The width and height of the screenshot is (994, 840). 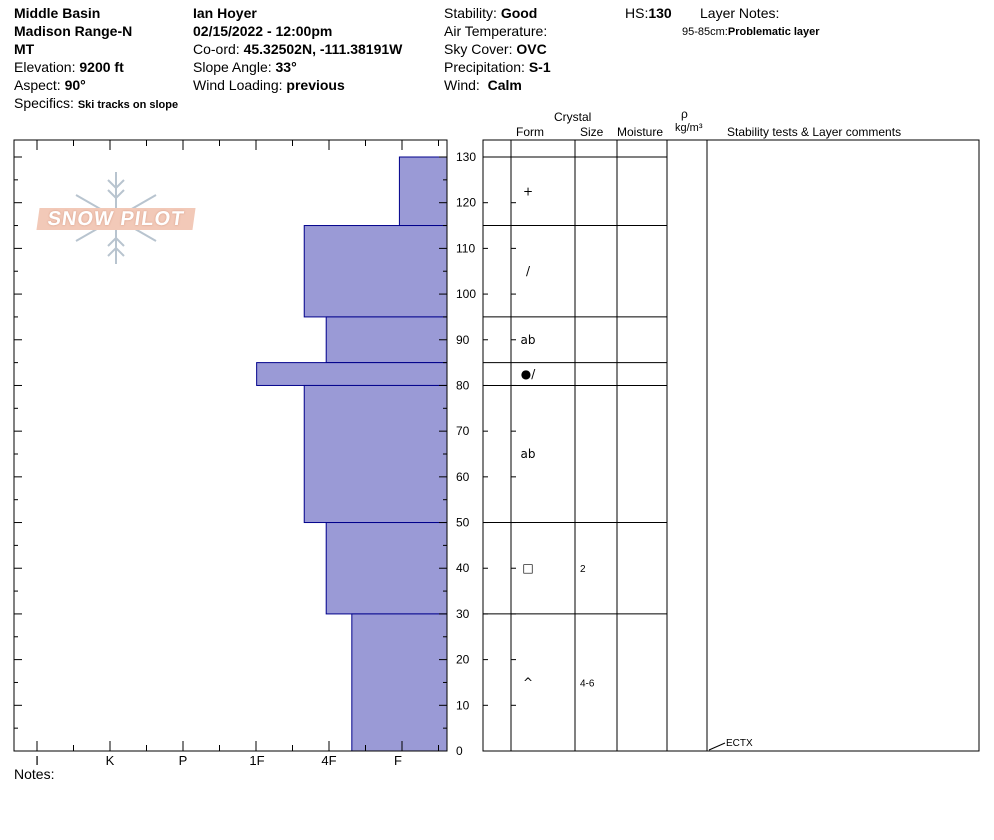 I want to click on location-name: Middle Basin, so click(x=57, y=13).